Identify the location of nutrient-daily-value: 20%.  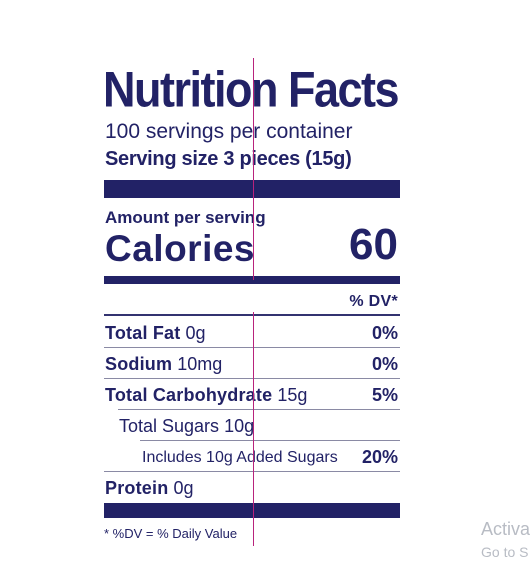
(379, 457).